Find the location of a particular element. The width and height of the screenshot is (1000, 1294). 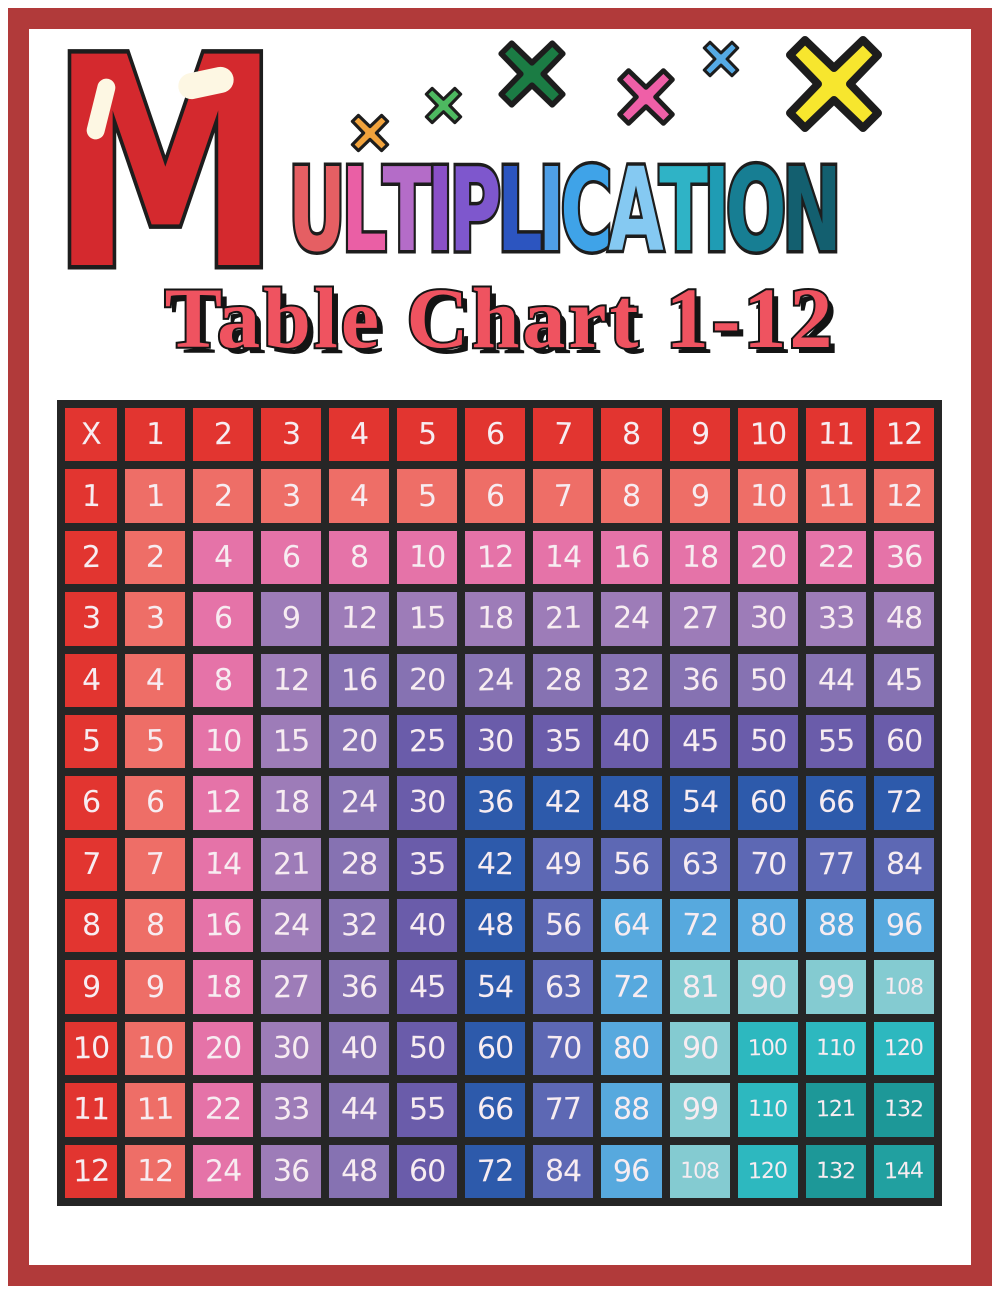

product-cell-value: 54 is located at coordinates (700, 803).